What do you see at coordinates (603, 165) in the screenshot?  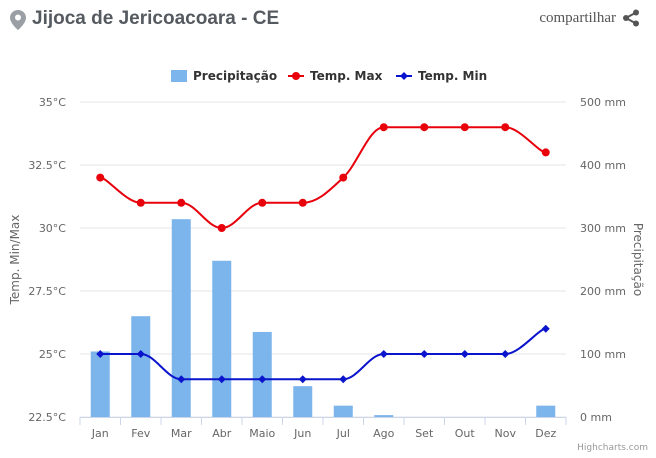 I see `y-right-tick-label: 400 mm` at bounding box center [603, 165].